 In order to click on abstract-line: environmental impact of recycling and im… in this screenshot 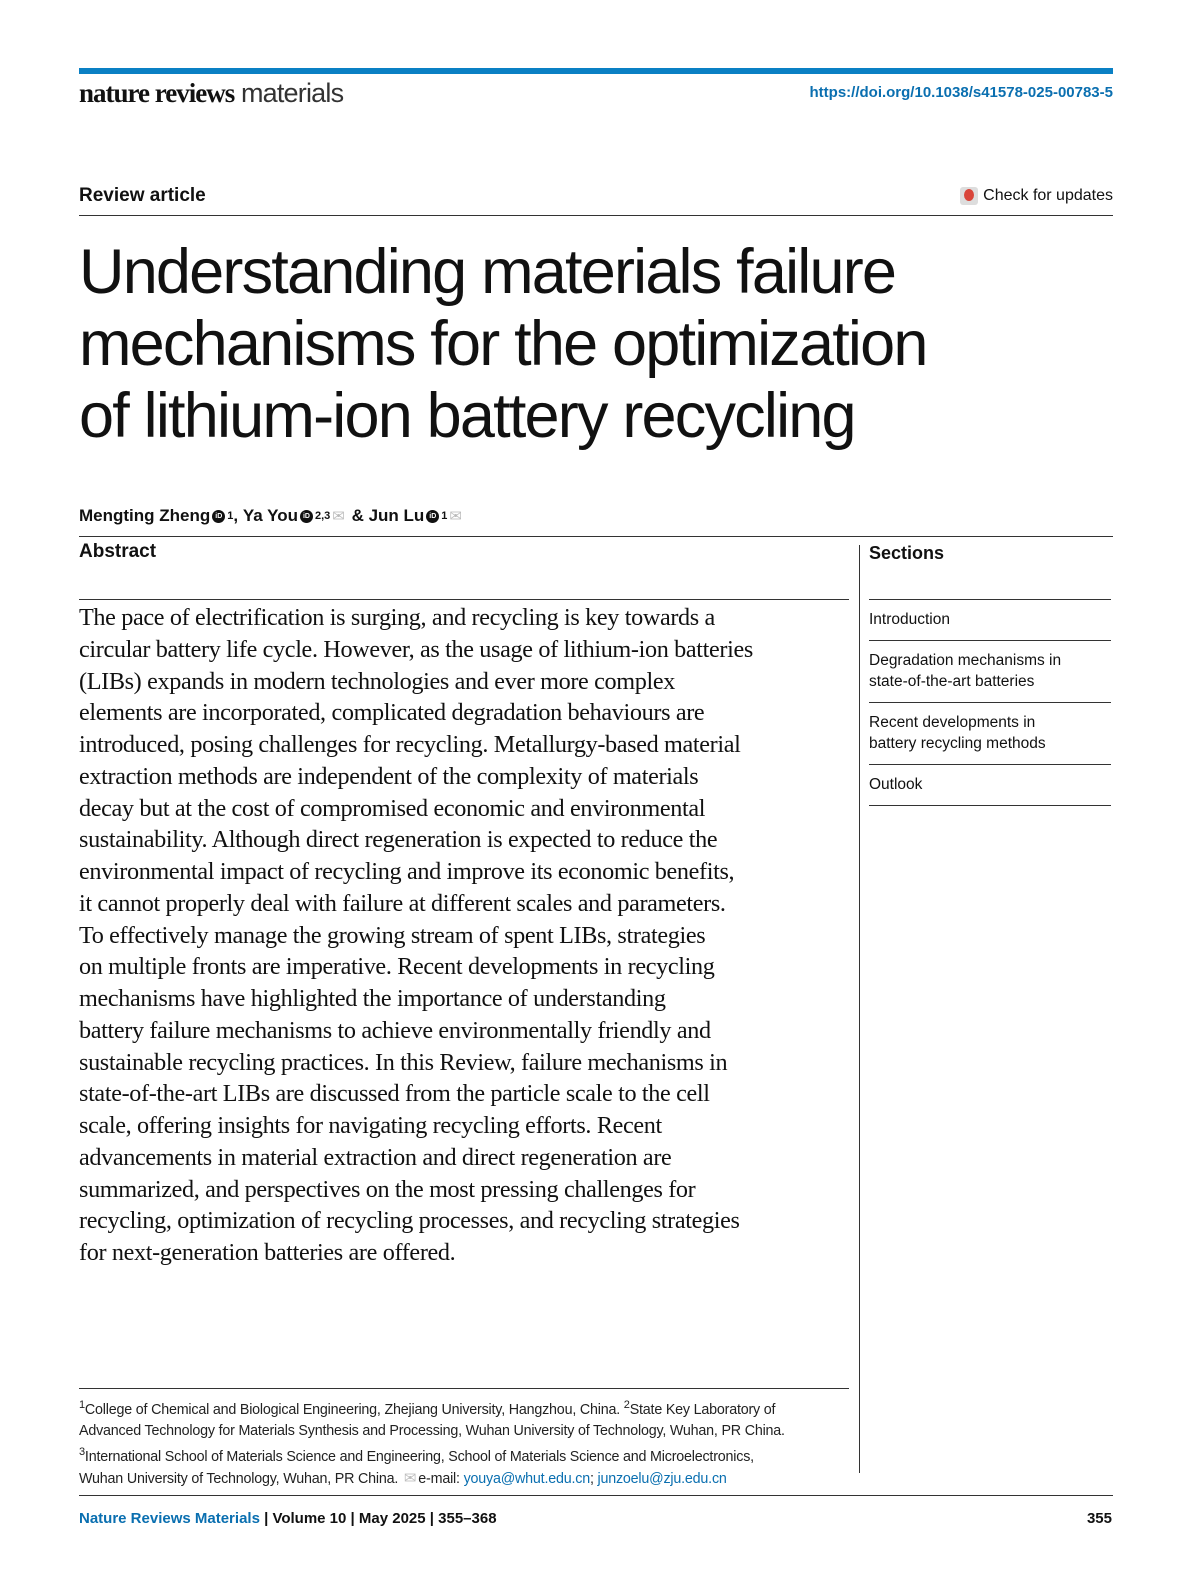, I will do `click(407, 871)`.